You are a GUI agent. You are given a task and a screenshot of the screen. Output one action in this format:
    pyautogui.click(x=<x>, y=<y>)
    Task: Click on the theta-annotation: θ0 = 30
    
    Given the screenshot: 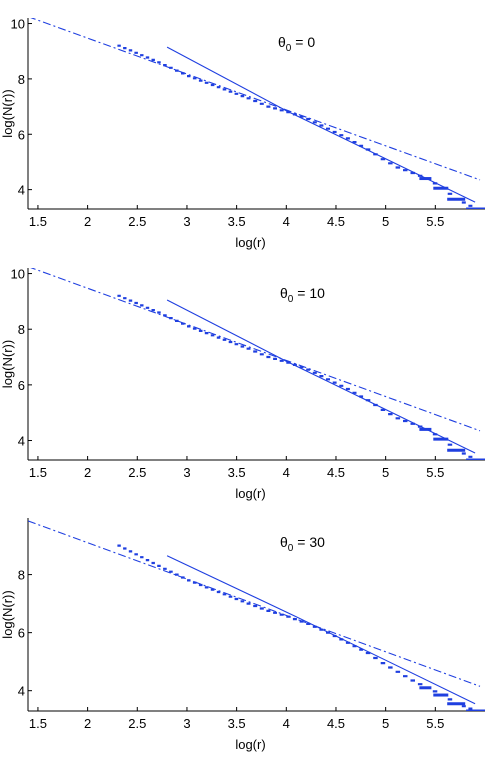 What is the action you would take?
    pyautogui.click(x=302, y=544)
    